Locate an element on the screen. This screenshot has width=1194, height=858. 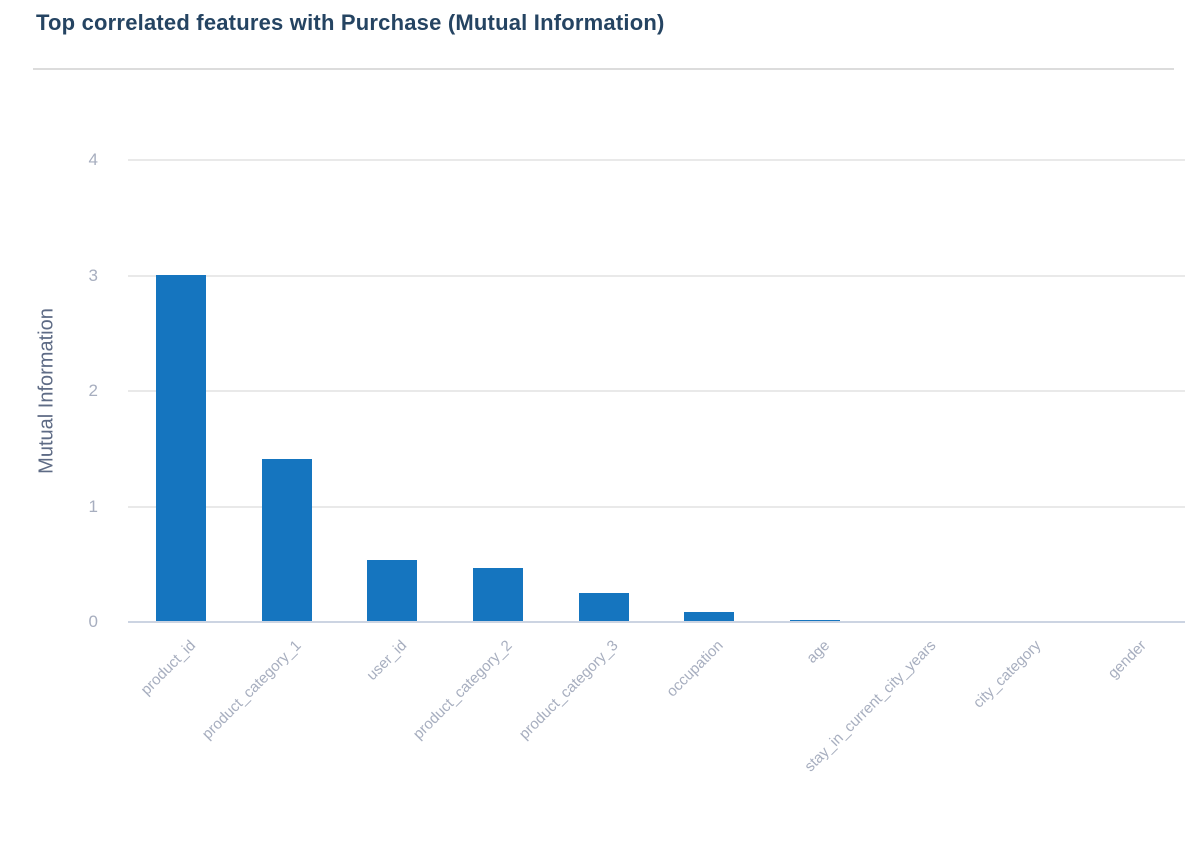
y-tick-label: 4 is located at coordinates (93, 159).